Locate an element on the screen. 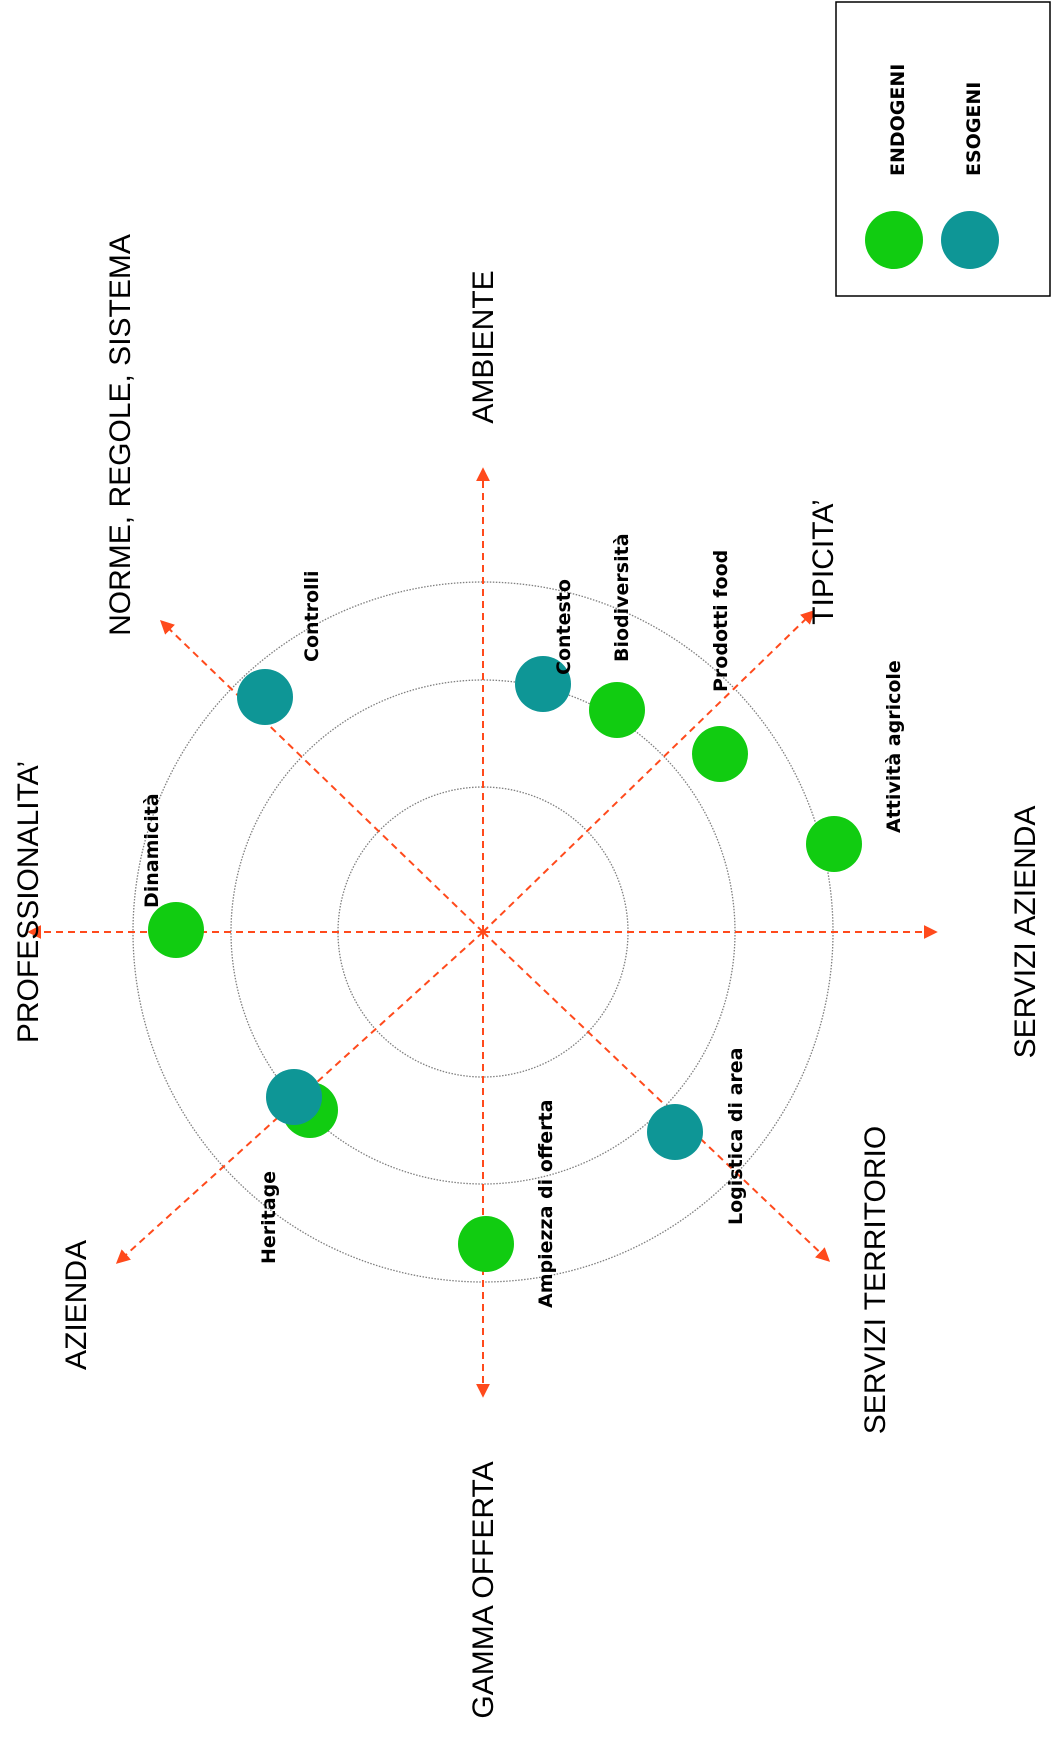 Image resolution: width=1054 pixels, height=1762 pixels. point-label-ampiezza-di-offerta: Ampiezza di offerta is located at coordinates (546, 1204).